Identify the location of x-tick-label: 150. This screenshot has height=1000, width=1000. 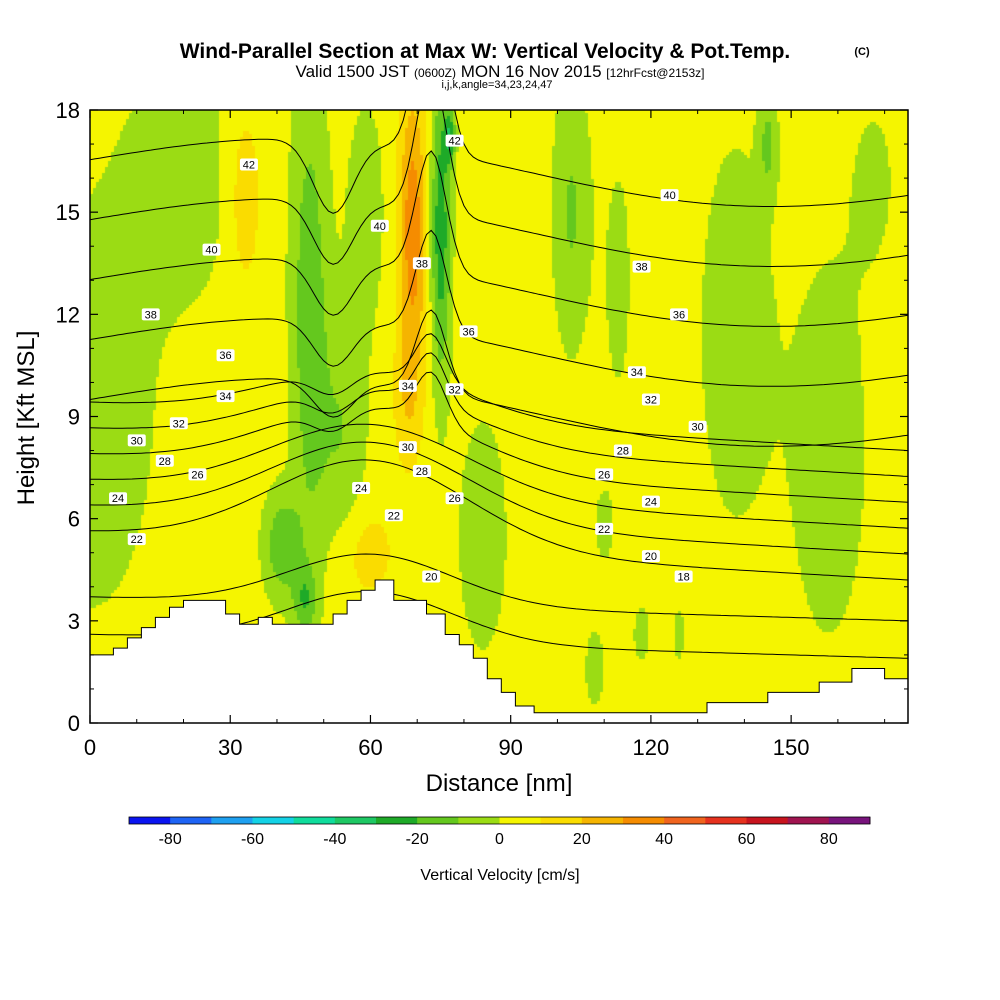
(791, 747).